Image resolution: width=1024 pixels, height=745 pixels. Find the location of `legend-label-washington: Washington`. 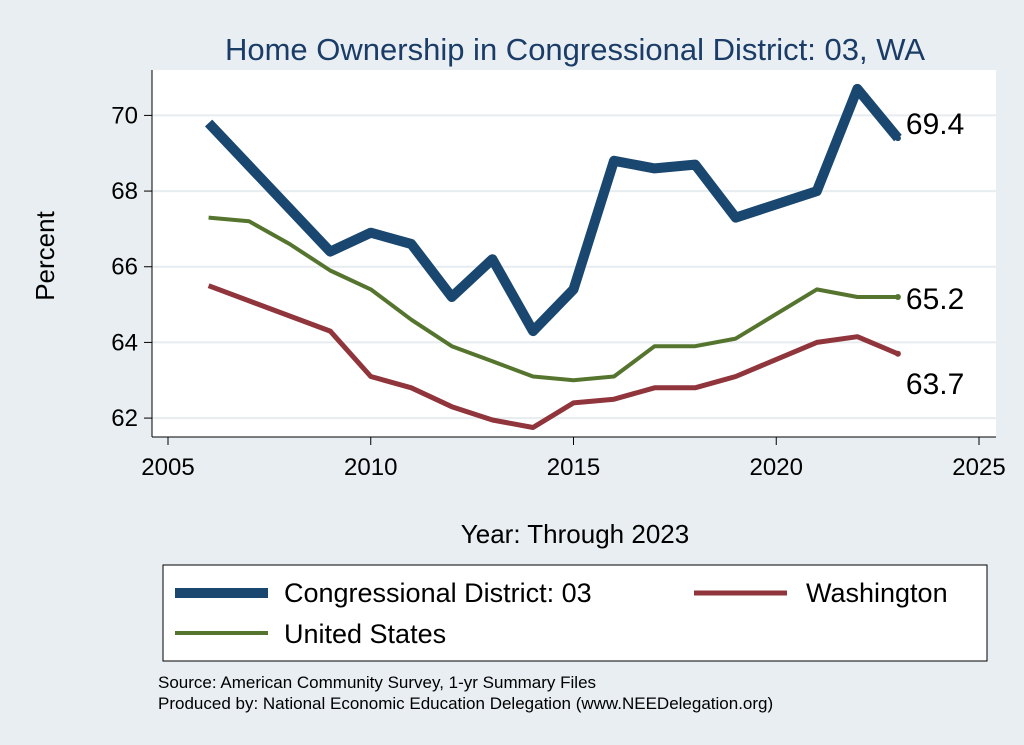

legend-label-washington: Washington is located at coordinates (877, 593).